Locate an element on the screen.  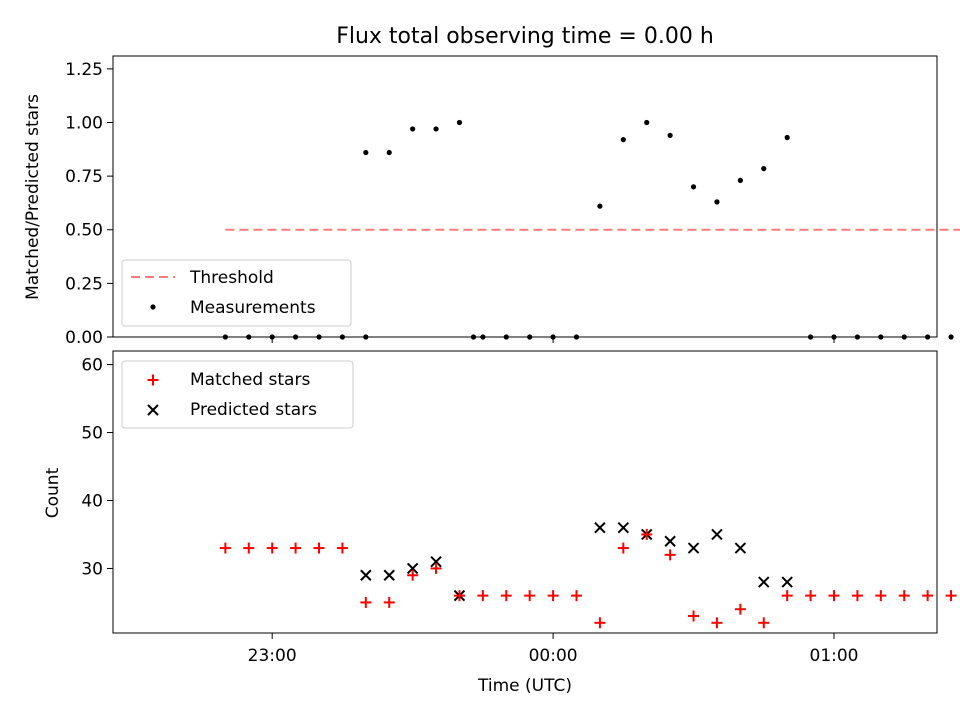
top-legend: Threshold Measurements is located at coordinates (236, 293).